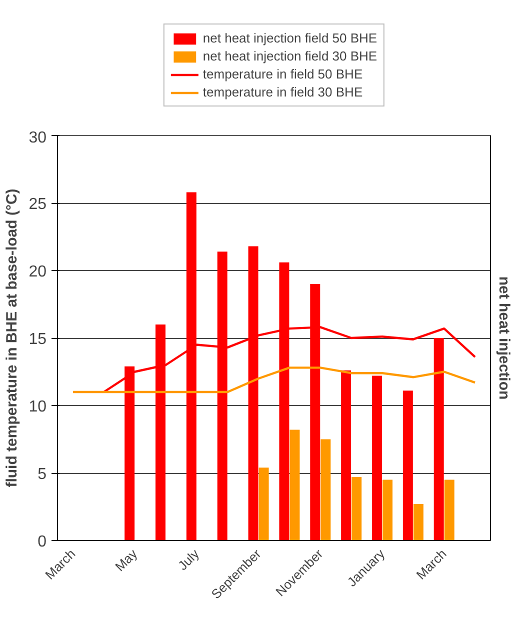  Describe the element at coordinates (188, 560) in the screenshot. I see `x-tick-label: July` at that location.